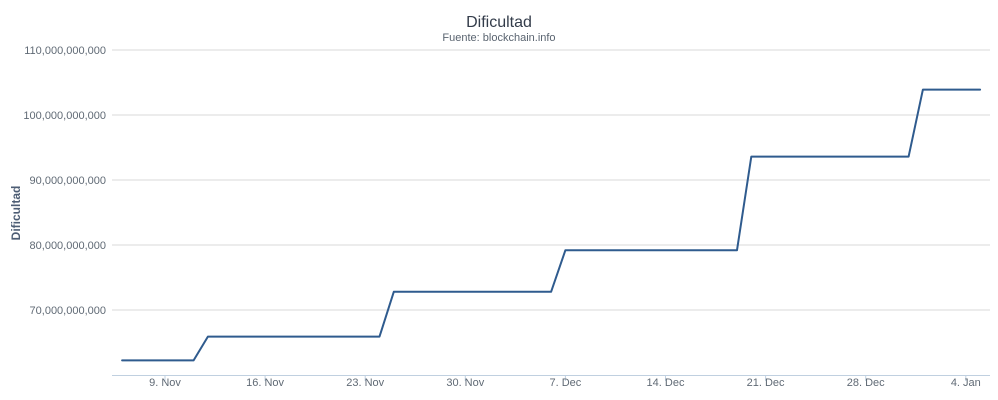  What do you see at coordinates (65, 51) in the screenshot?
I see `y-tick-label: 110,000,000,000` at bounding box center [65, 51].